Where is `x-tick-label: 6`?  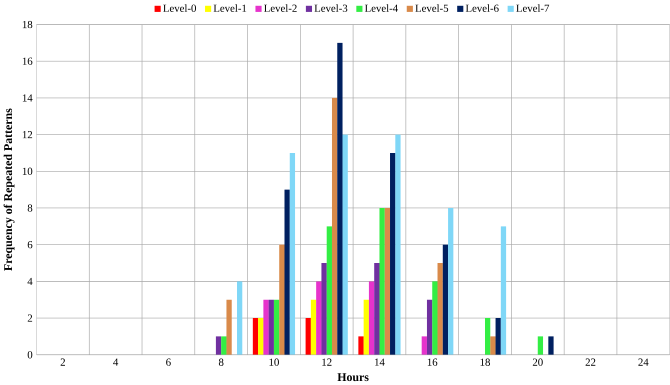 x-tick-label: 6 is located at coordinates (168, 362).